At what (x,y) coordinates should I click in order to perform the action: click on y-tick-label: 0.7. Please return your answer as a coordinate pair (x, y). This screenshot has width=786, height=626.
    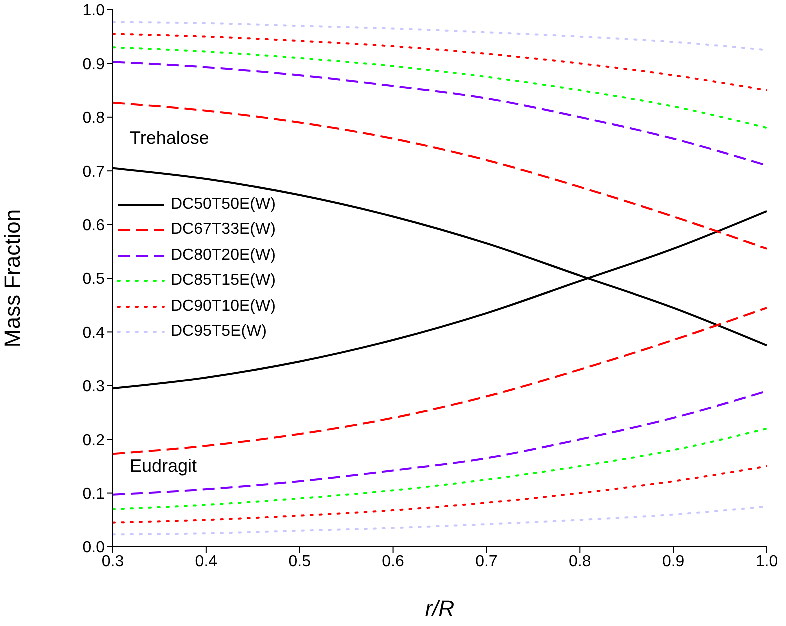
    Looking at the image, I should click on (94, 172).